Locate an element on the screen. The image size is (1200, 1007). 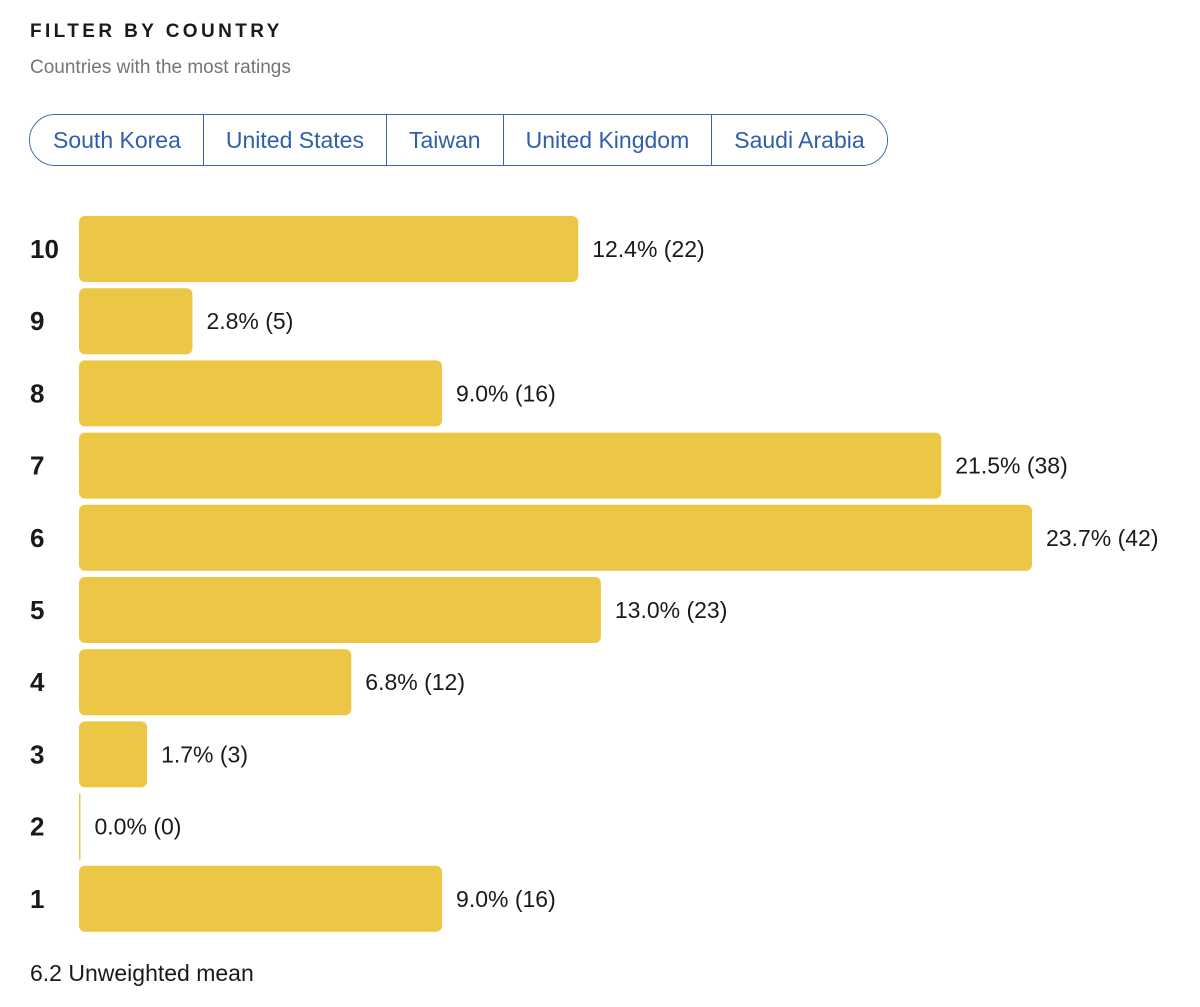
value-label-4: 6.8% (12) is located at coordinates (415, 682).